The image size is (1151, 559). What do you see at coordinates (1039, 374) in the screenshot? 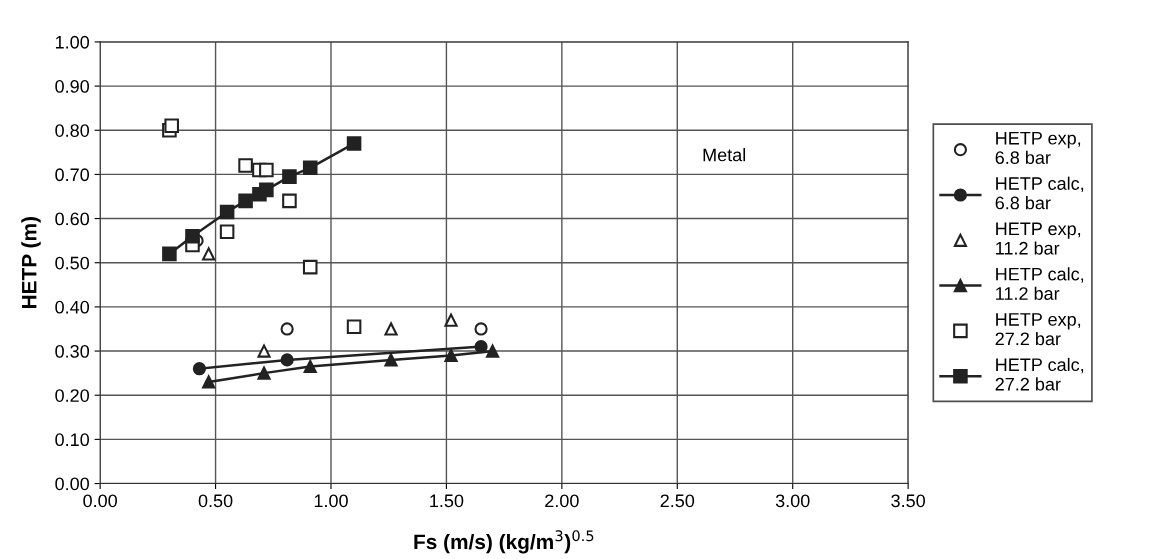
I see `legend-label: HETP calc, 27.2 bar` at bounding box center [1039, 374].